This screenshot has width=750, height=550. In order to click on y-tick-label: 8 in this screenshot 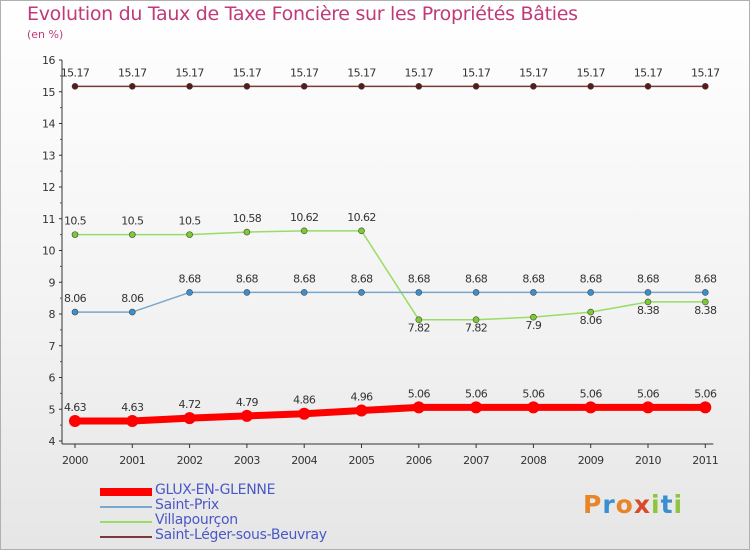, I will do `click(52, 314)`.